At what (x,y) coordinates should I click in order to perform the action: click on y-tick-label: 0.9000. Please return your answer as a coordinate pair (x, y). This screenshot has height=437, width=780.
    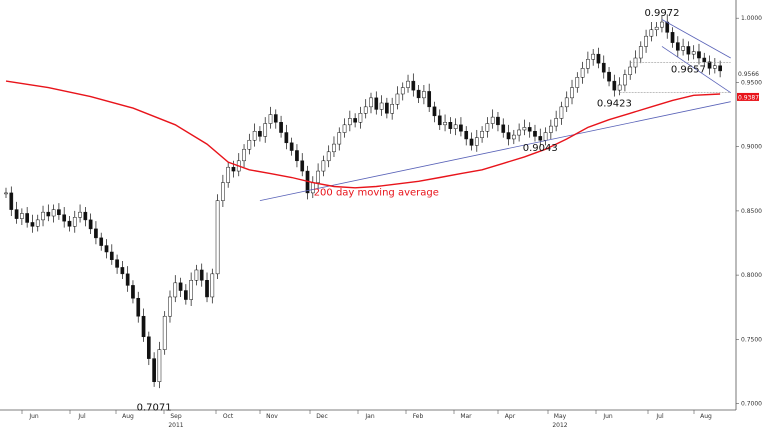
    Looking at the image, I should click on (751, 147).